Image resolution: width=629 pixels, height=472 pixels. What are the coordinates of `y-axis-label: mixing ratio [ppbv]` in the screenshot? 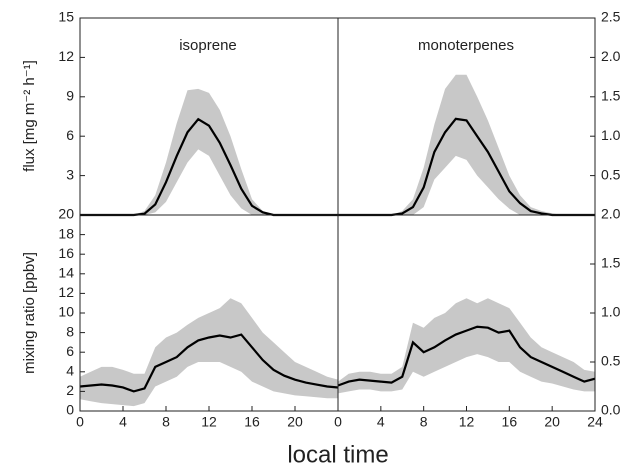 It's located at (29, 313).